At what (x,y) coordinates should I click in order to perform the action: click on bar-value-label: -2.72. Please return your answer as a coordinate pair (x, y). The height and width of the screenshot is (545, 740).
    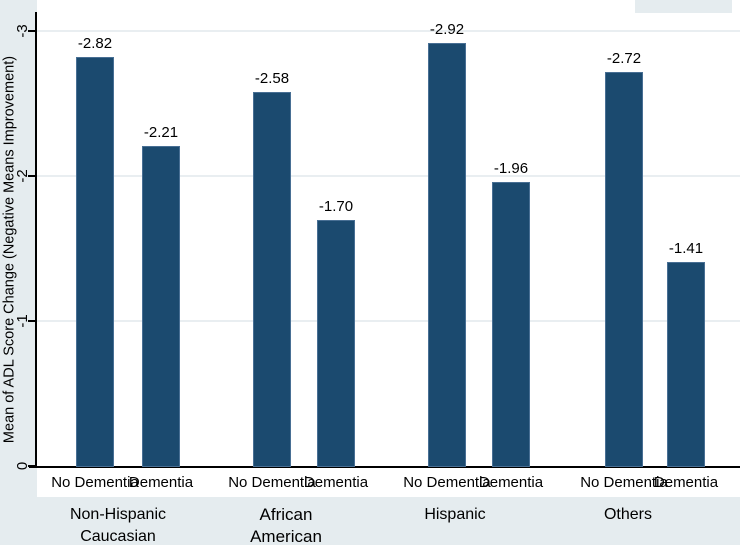
    Looking at the image, I should click on (624, 58).